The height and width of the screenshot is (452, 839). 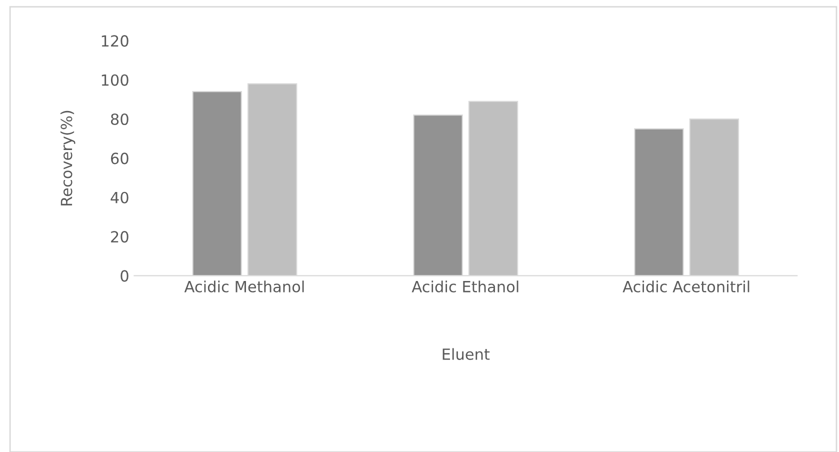 I want to click on y-tick-label: 40, so click(x=119, y=198).